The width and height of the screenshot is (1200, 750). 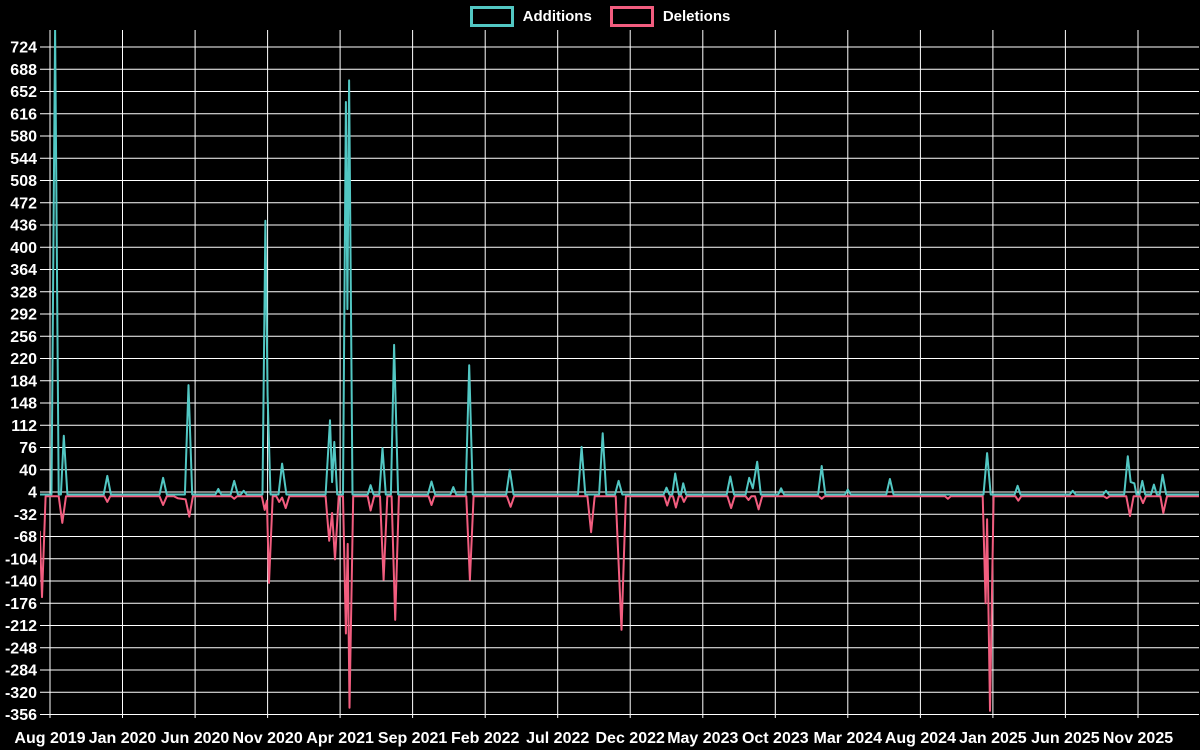 I want to click on svg-text: Jan 2020, so click(x=123, y=738).